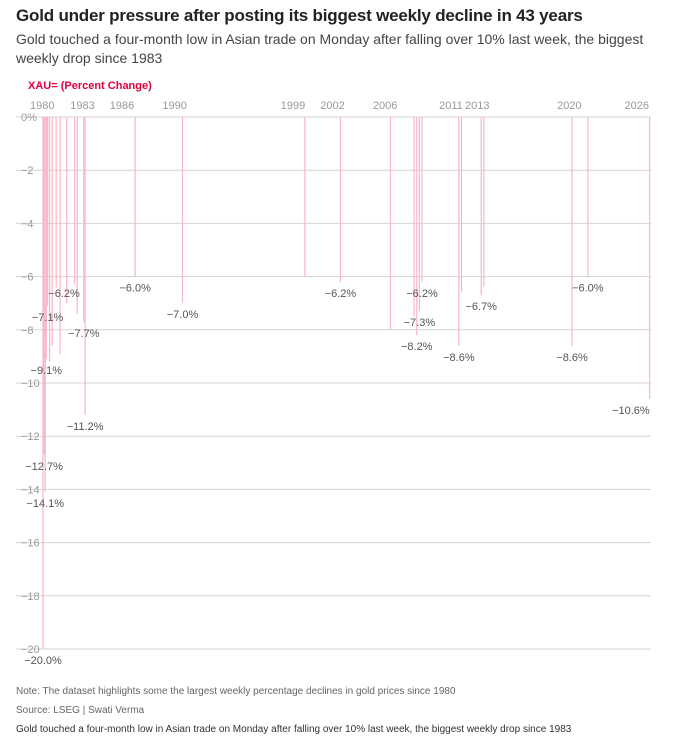 This screenshot has width=685, height=745. What do you see at coordinates (30, 597) in the screenshot?
I see `y-tick-label: −18` at bounding box center [30, 597].